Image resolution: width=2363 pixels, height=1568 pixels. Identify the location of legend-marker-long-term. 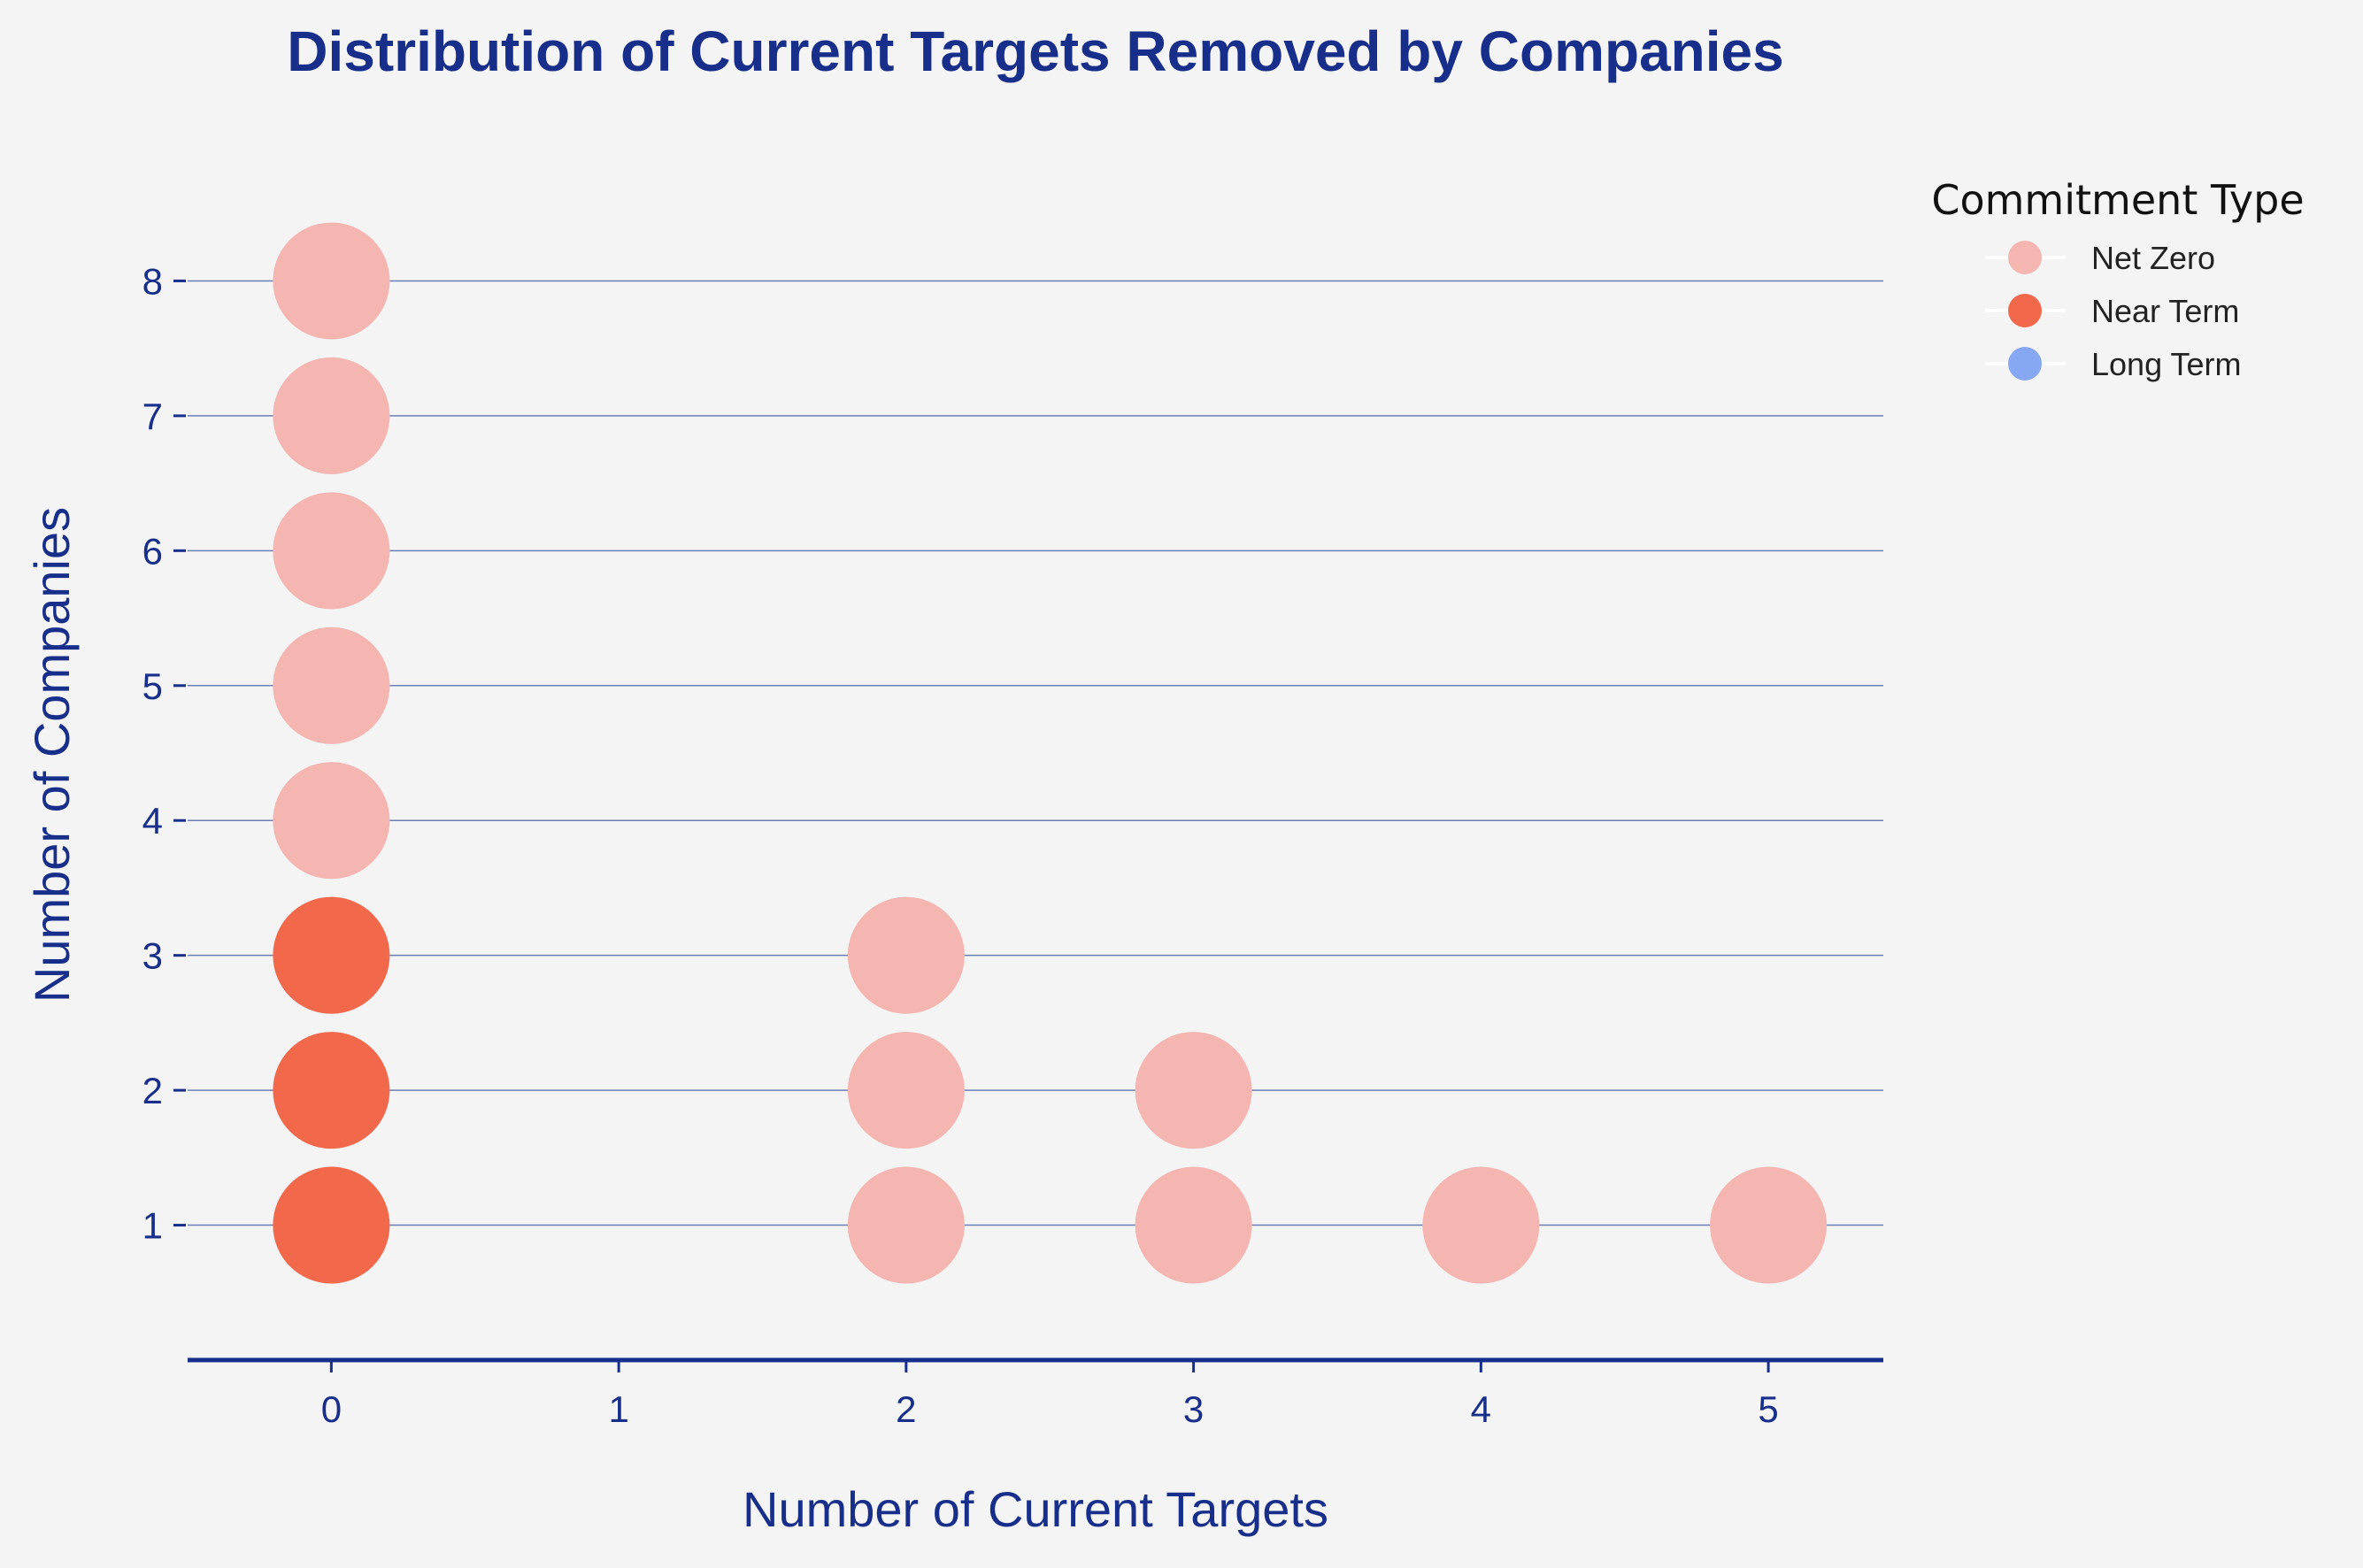
(2025, 363).